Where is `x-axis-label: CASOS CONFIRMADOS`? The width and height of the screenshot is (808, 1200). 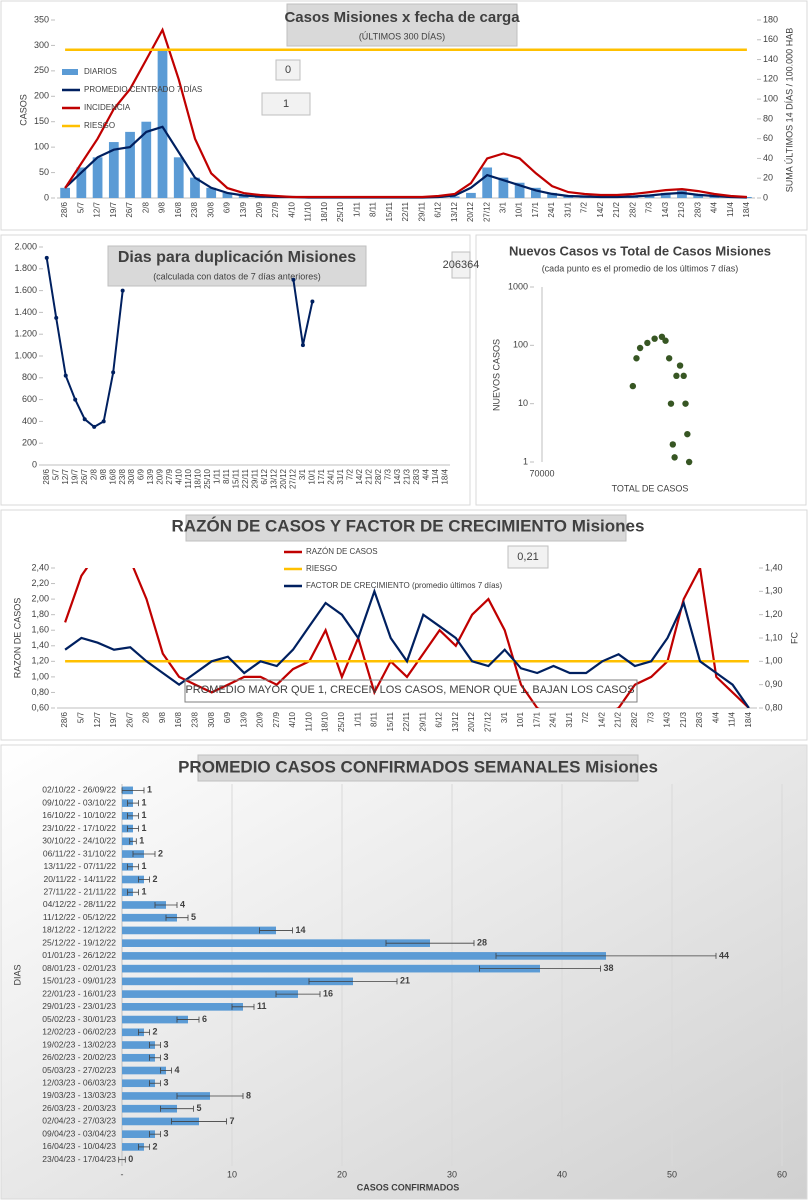 x-axis-label: CASOS CONFIRMADOS is located at coordinates (408, 1187).